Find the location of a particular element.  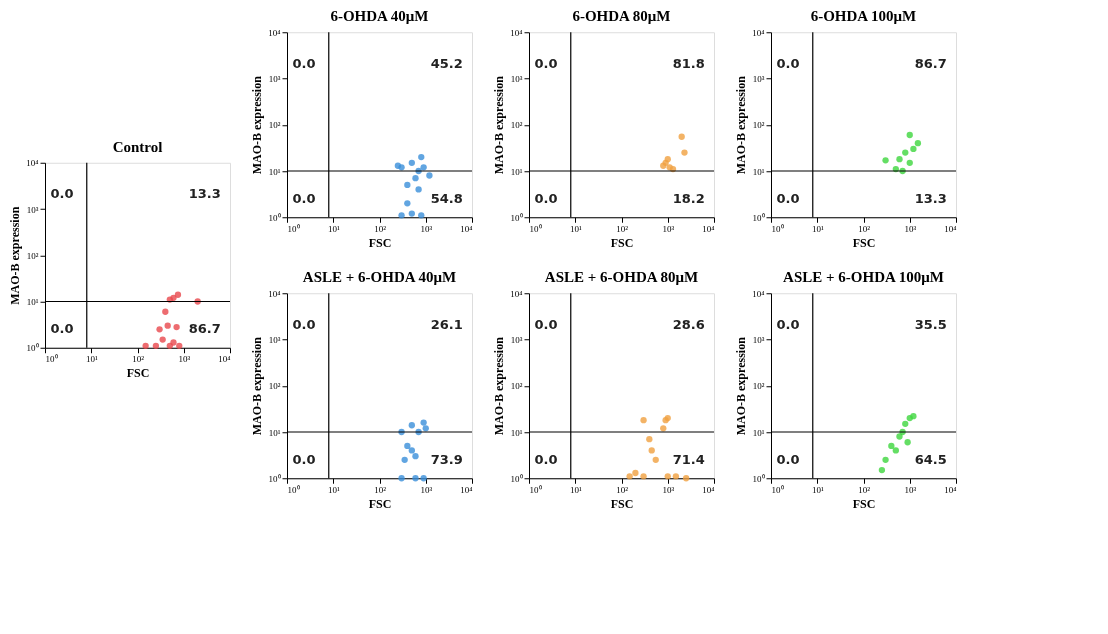

annotation: 45.2 is located at coordinates (446, 63).